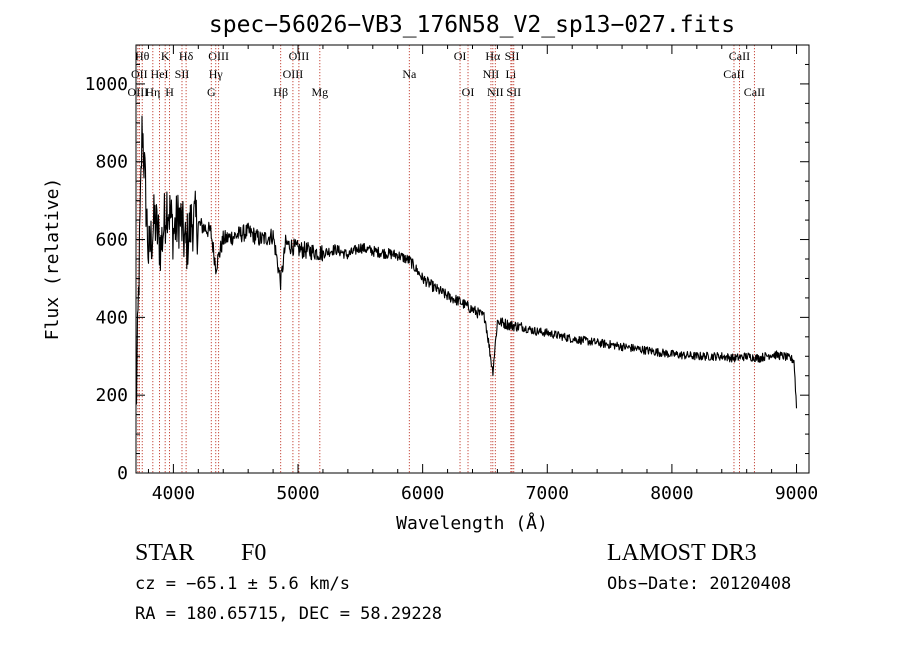 This screenshot has height=649, width=900. Describe the element at coordinates (169, 92) in the screenshot. I see `line-label-7: H` at that location.